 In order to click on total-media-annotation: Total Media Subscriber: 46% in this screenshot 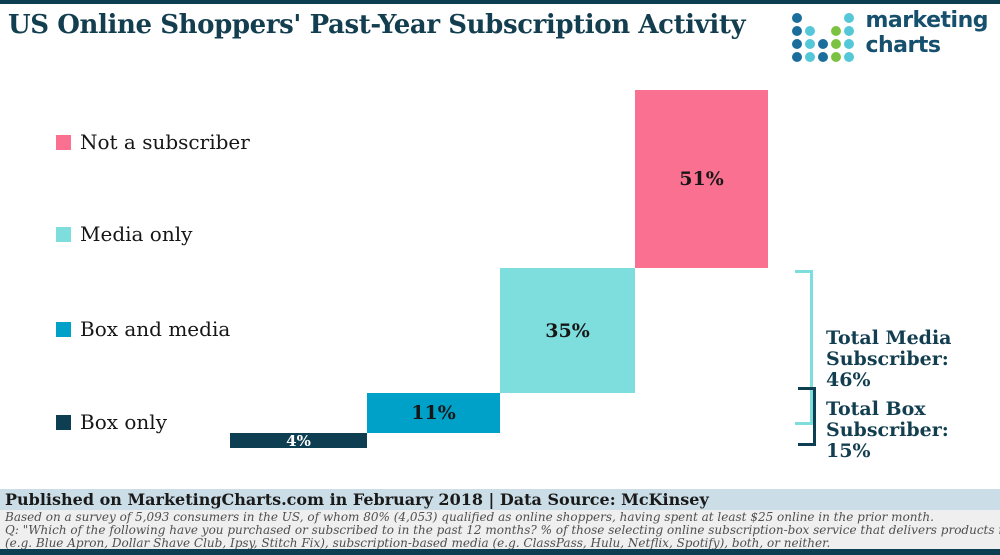, I will do `click(908, 359)`.